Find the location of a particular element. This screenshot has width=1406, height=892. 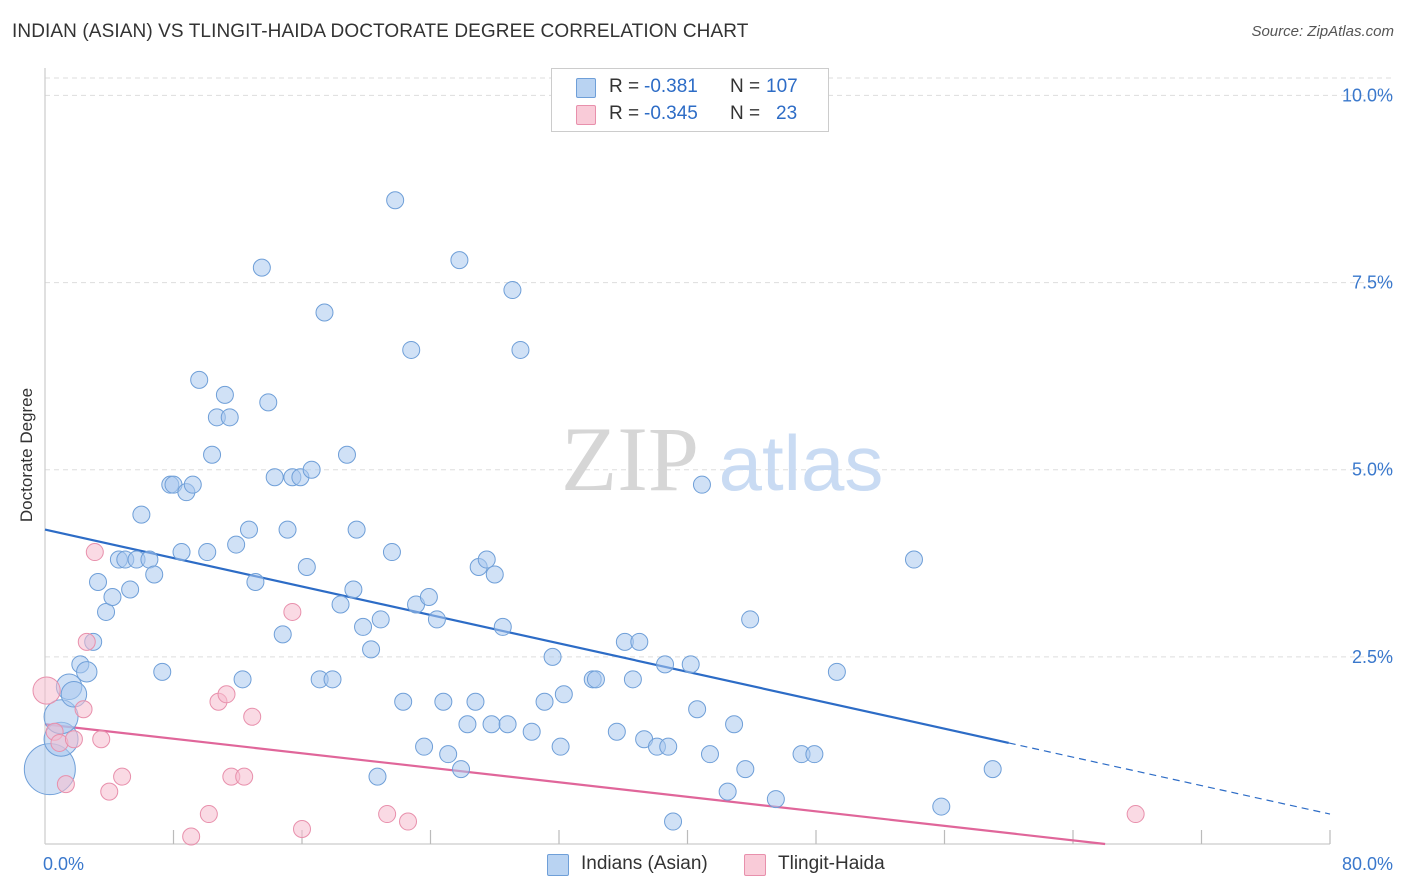

legend-row-tlingit: R = -0.345 N = 23 is located at coordinates (690, 114).